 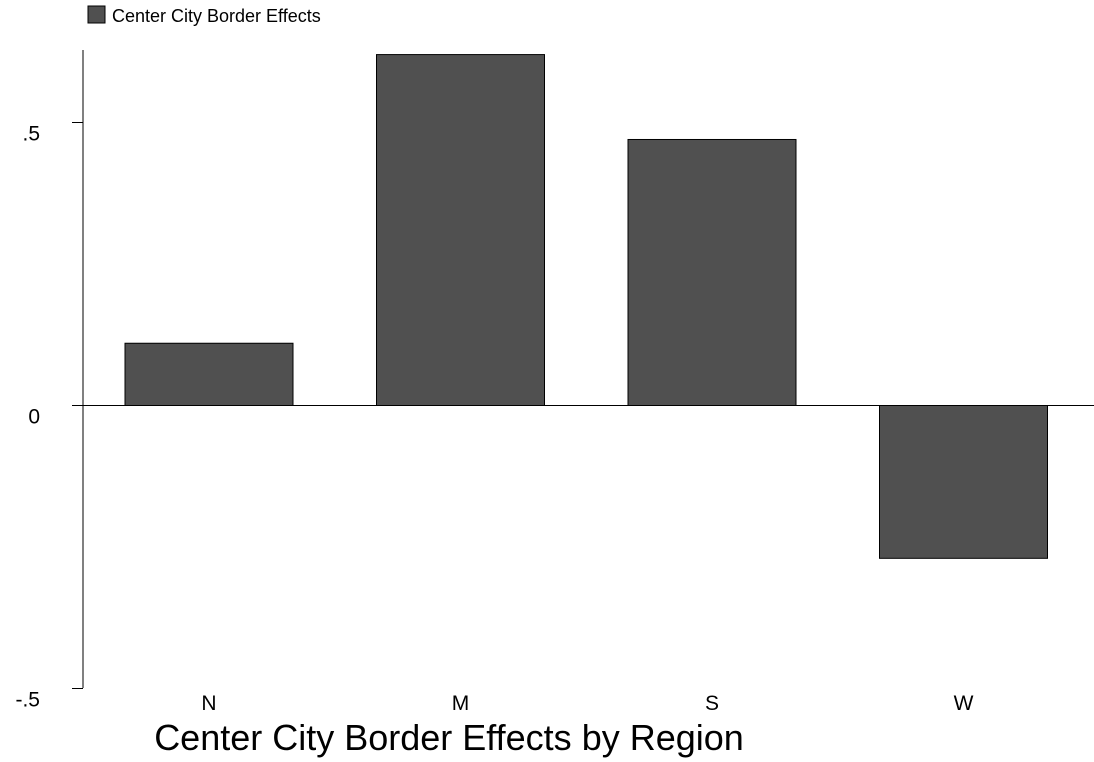 What do you see at coordinates (208, 703) in the screenshot?
I see `x-tick-label-n: N` at bounding box center [208, 703].